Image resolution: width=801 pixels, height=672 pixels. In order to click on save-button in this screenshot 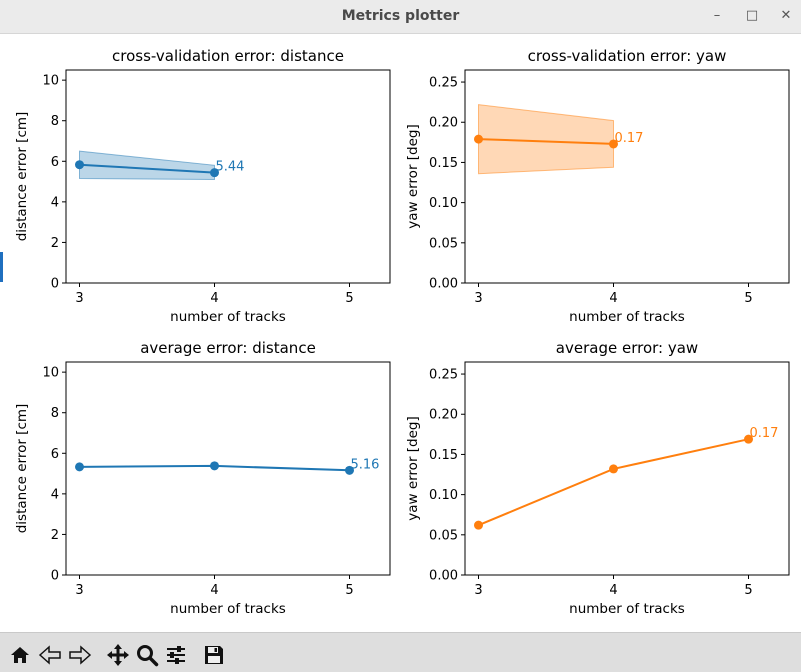, I will do `click(214, 655)`.